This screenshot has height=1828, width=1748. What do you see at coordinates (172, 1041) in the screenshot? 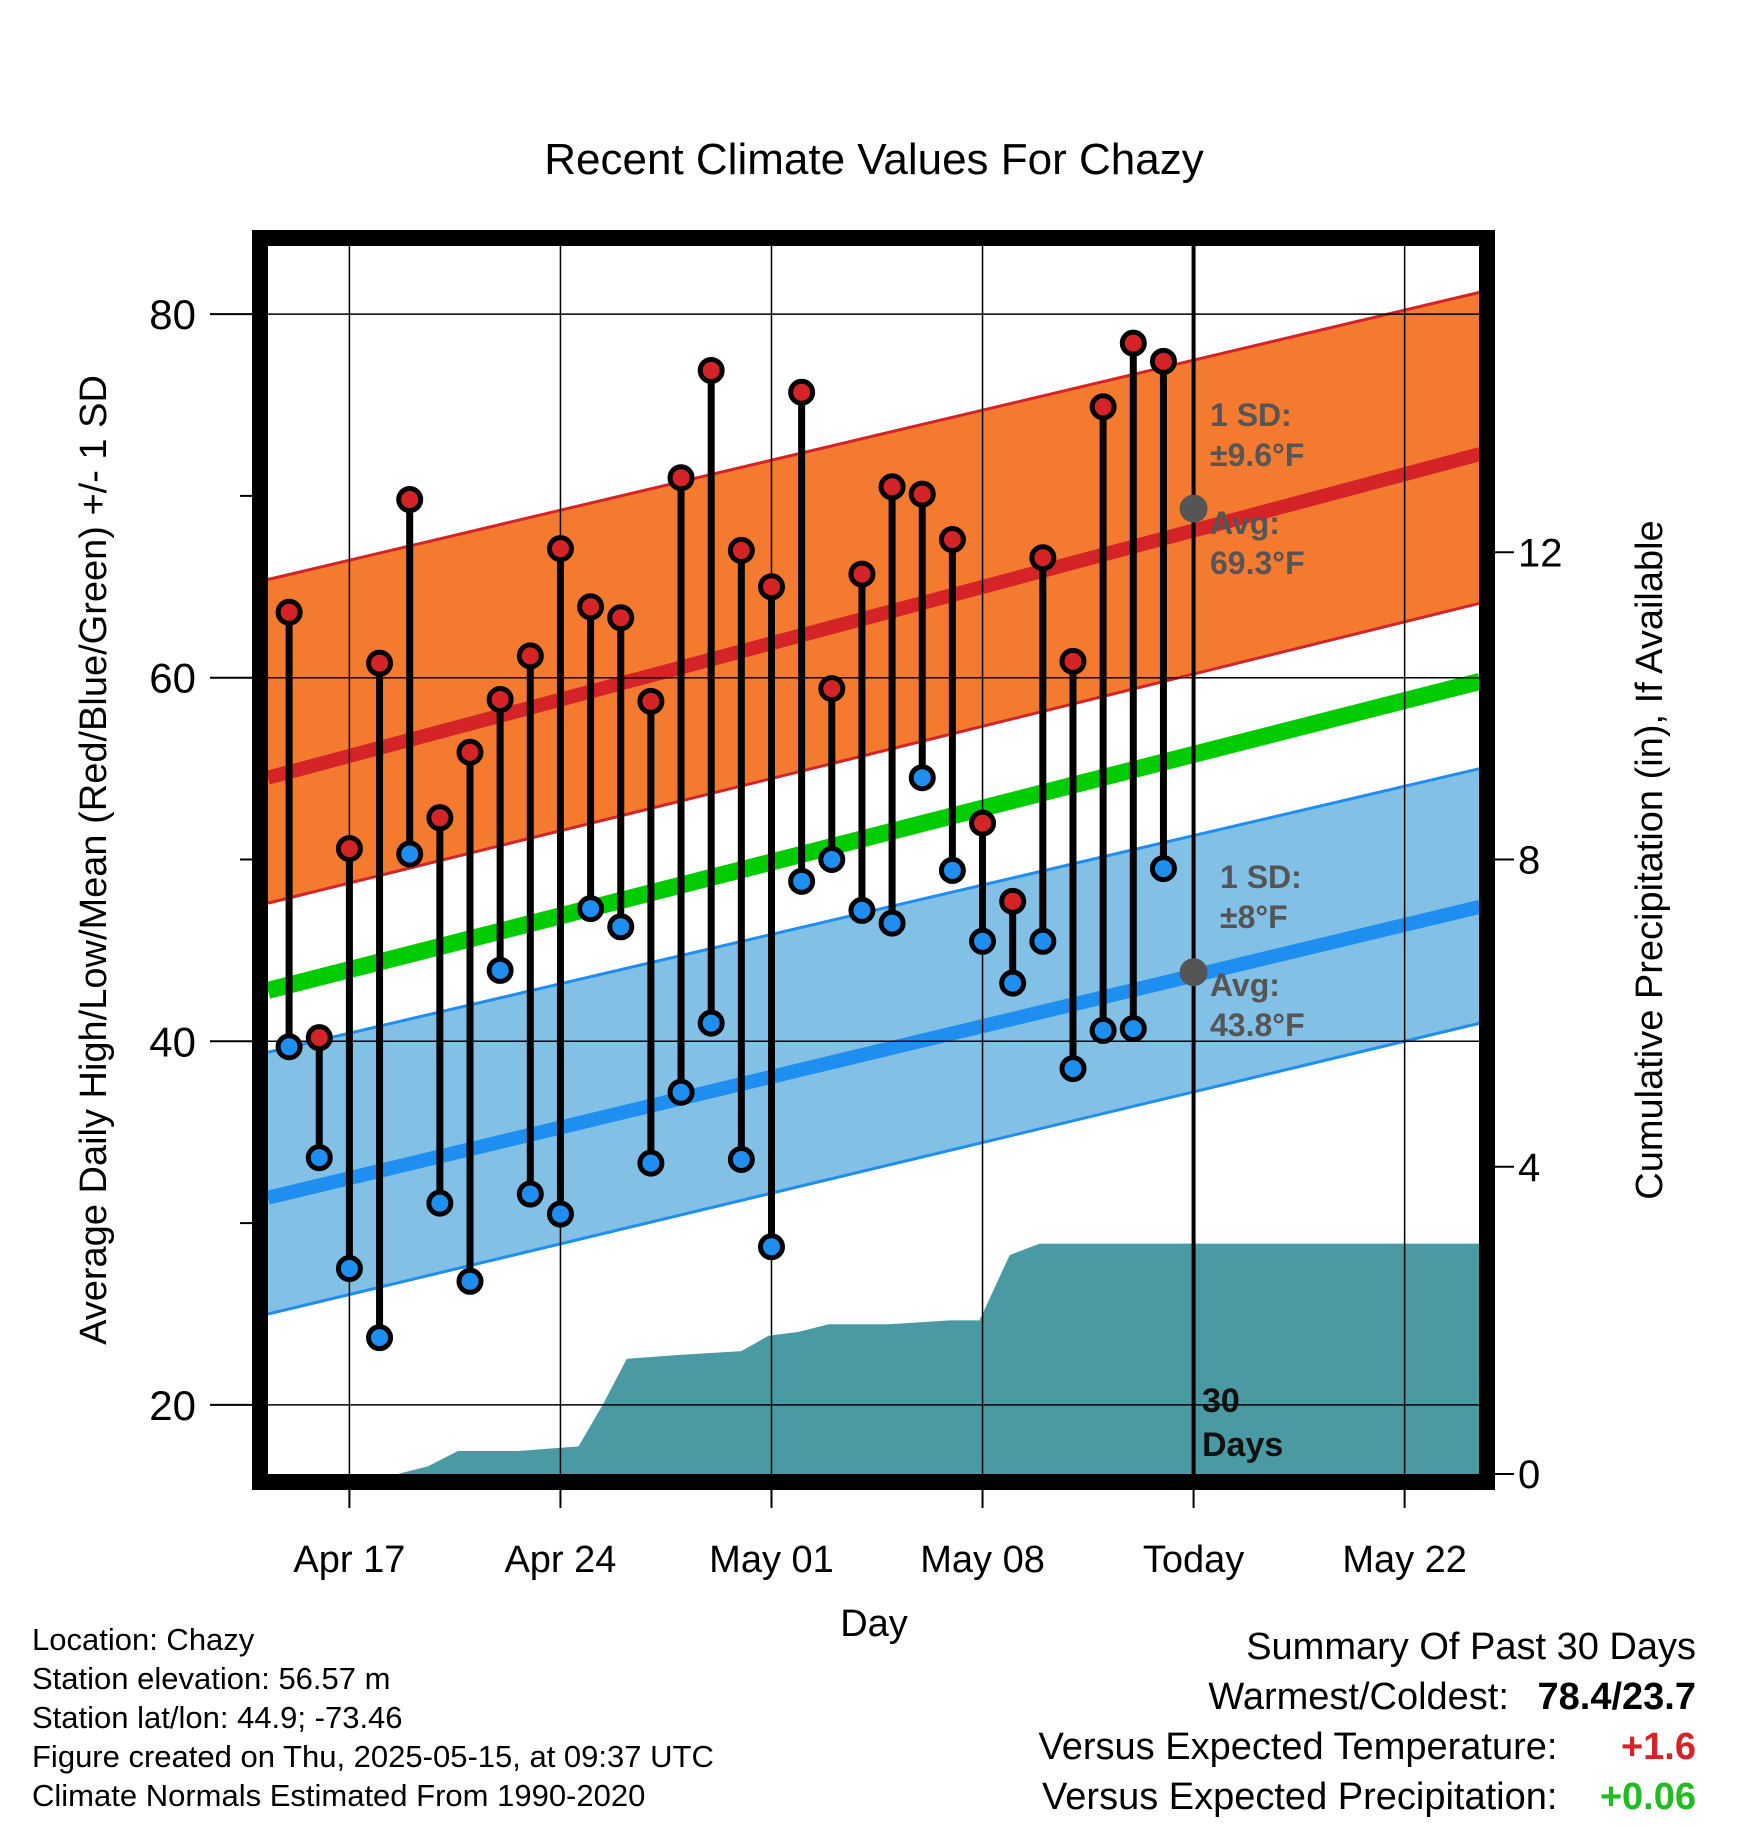
I see `y-left-tick-label: 40` at bounding box center [172, 1041].